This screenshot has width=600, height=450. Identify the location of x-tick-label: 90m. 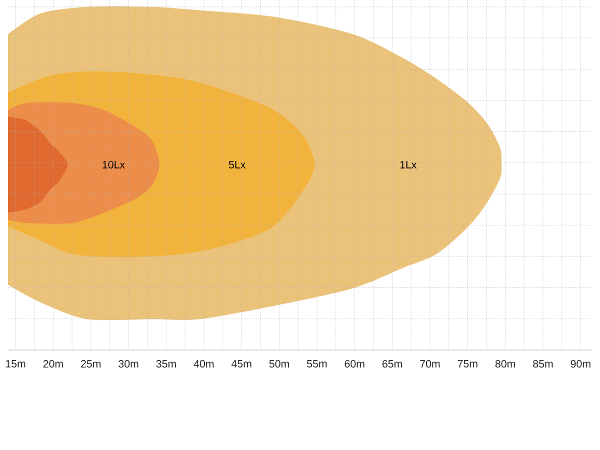
(580, 364).